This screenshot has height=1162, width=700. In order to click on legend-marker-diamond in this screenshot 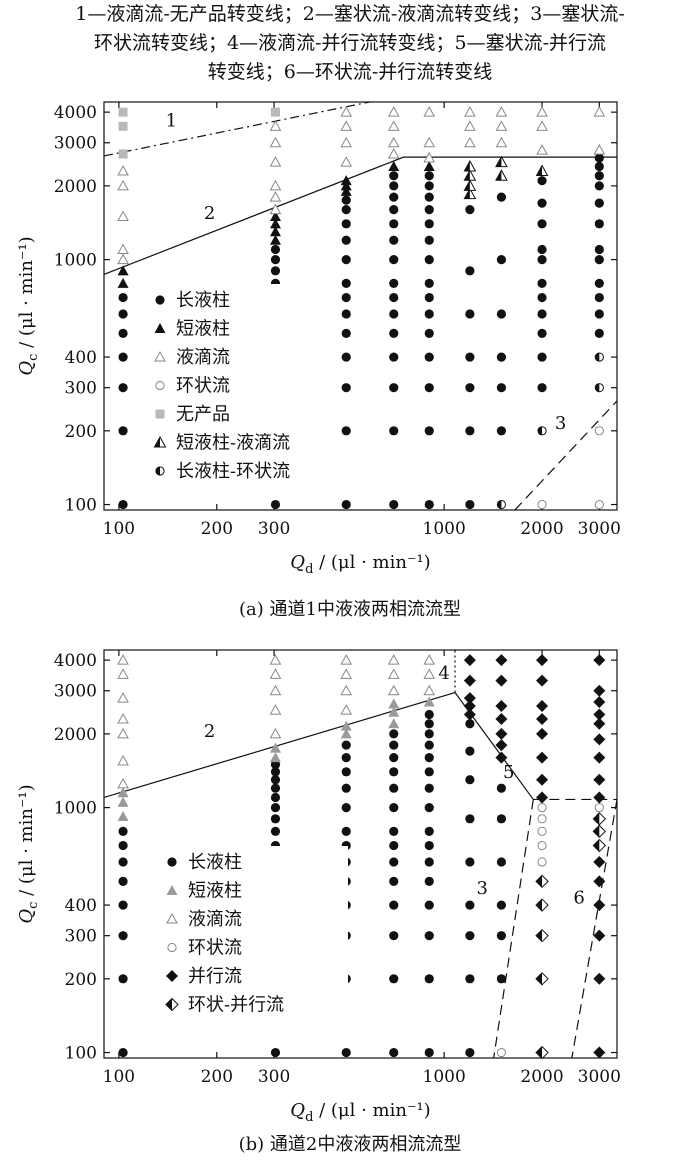, I will do `click(172, 976)`.